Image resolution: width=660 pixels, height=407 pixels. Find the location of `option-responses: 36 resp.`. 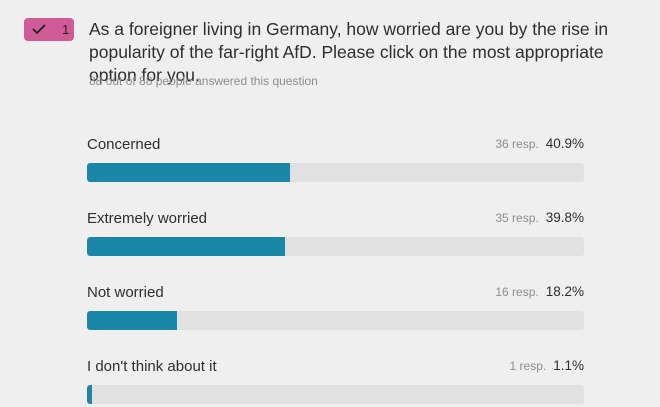

option-responses: 36 resp. is located at coordinates (517, 144).